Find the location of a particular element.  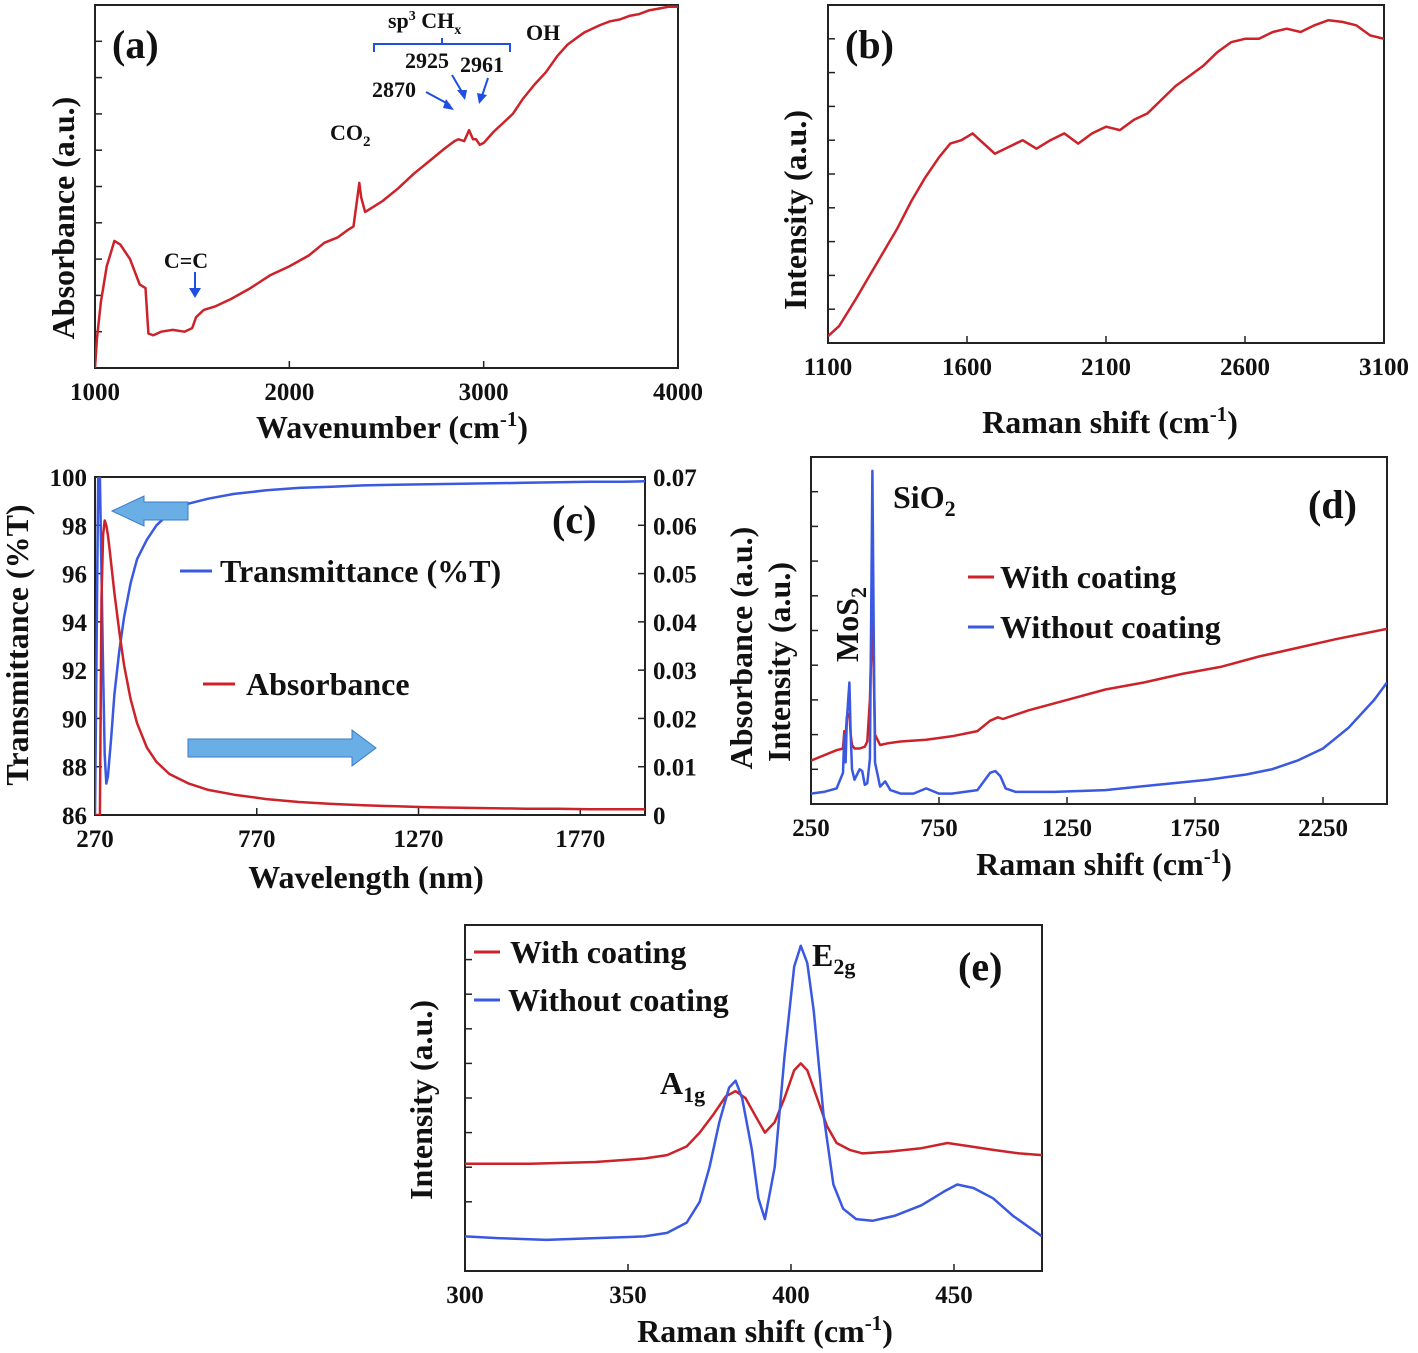

annotation-c-c-arrowhead is located at coordinates (195, 293).